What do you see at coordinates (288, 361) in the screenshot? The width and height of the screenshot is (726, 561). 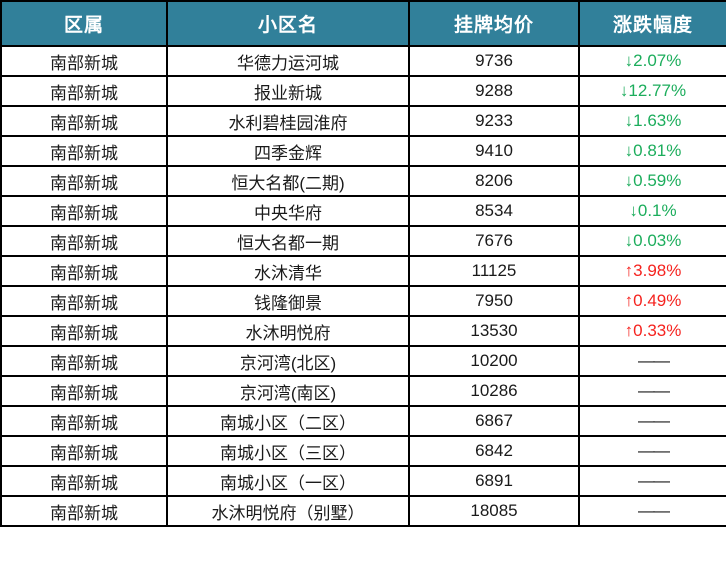 I see `community-cell: 京河湾(北区)` at bounding box center [288, 361].